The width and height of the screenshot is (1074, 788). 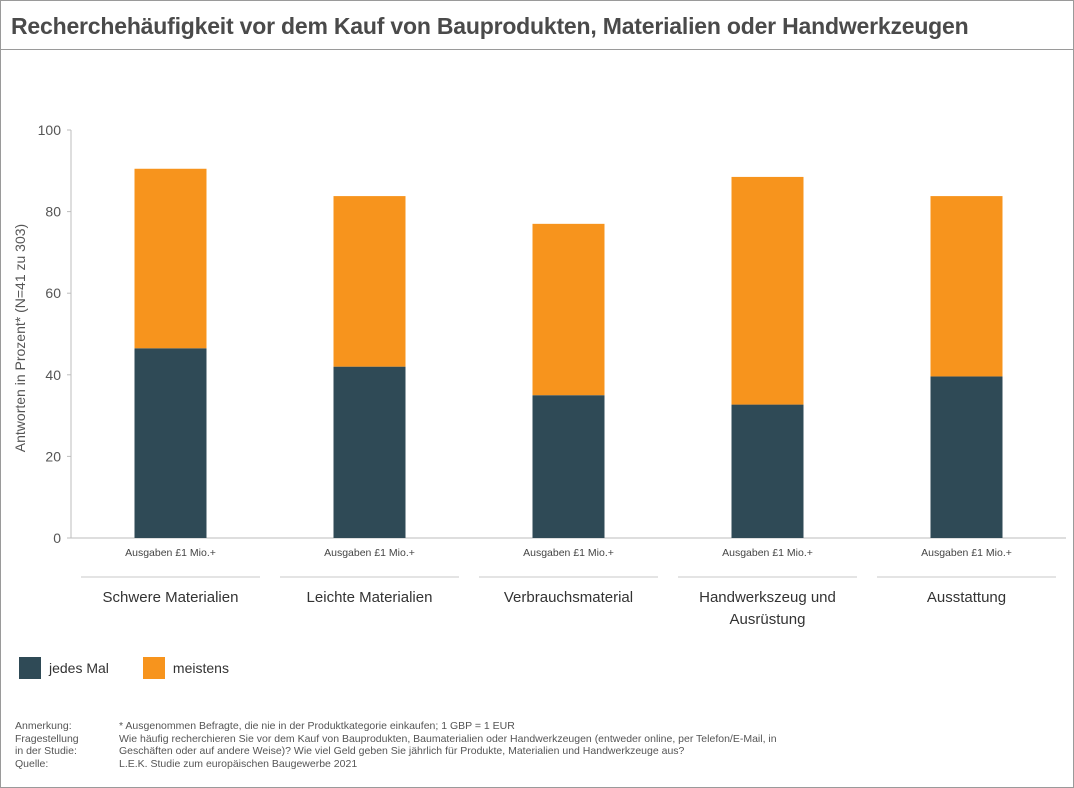 What do you see at coordinates (537, 49) in the screenshot?
I see `title-divider` at bounding box center [537, 49].